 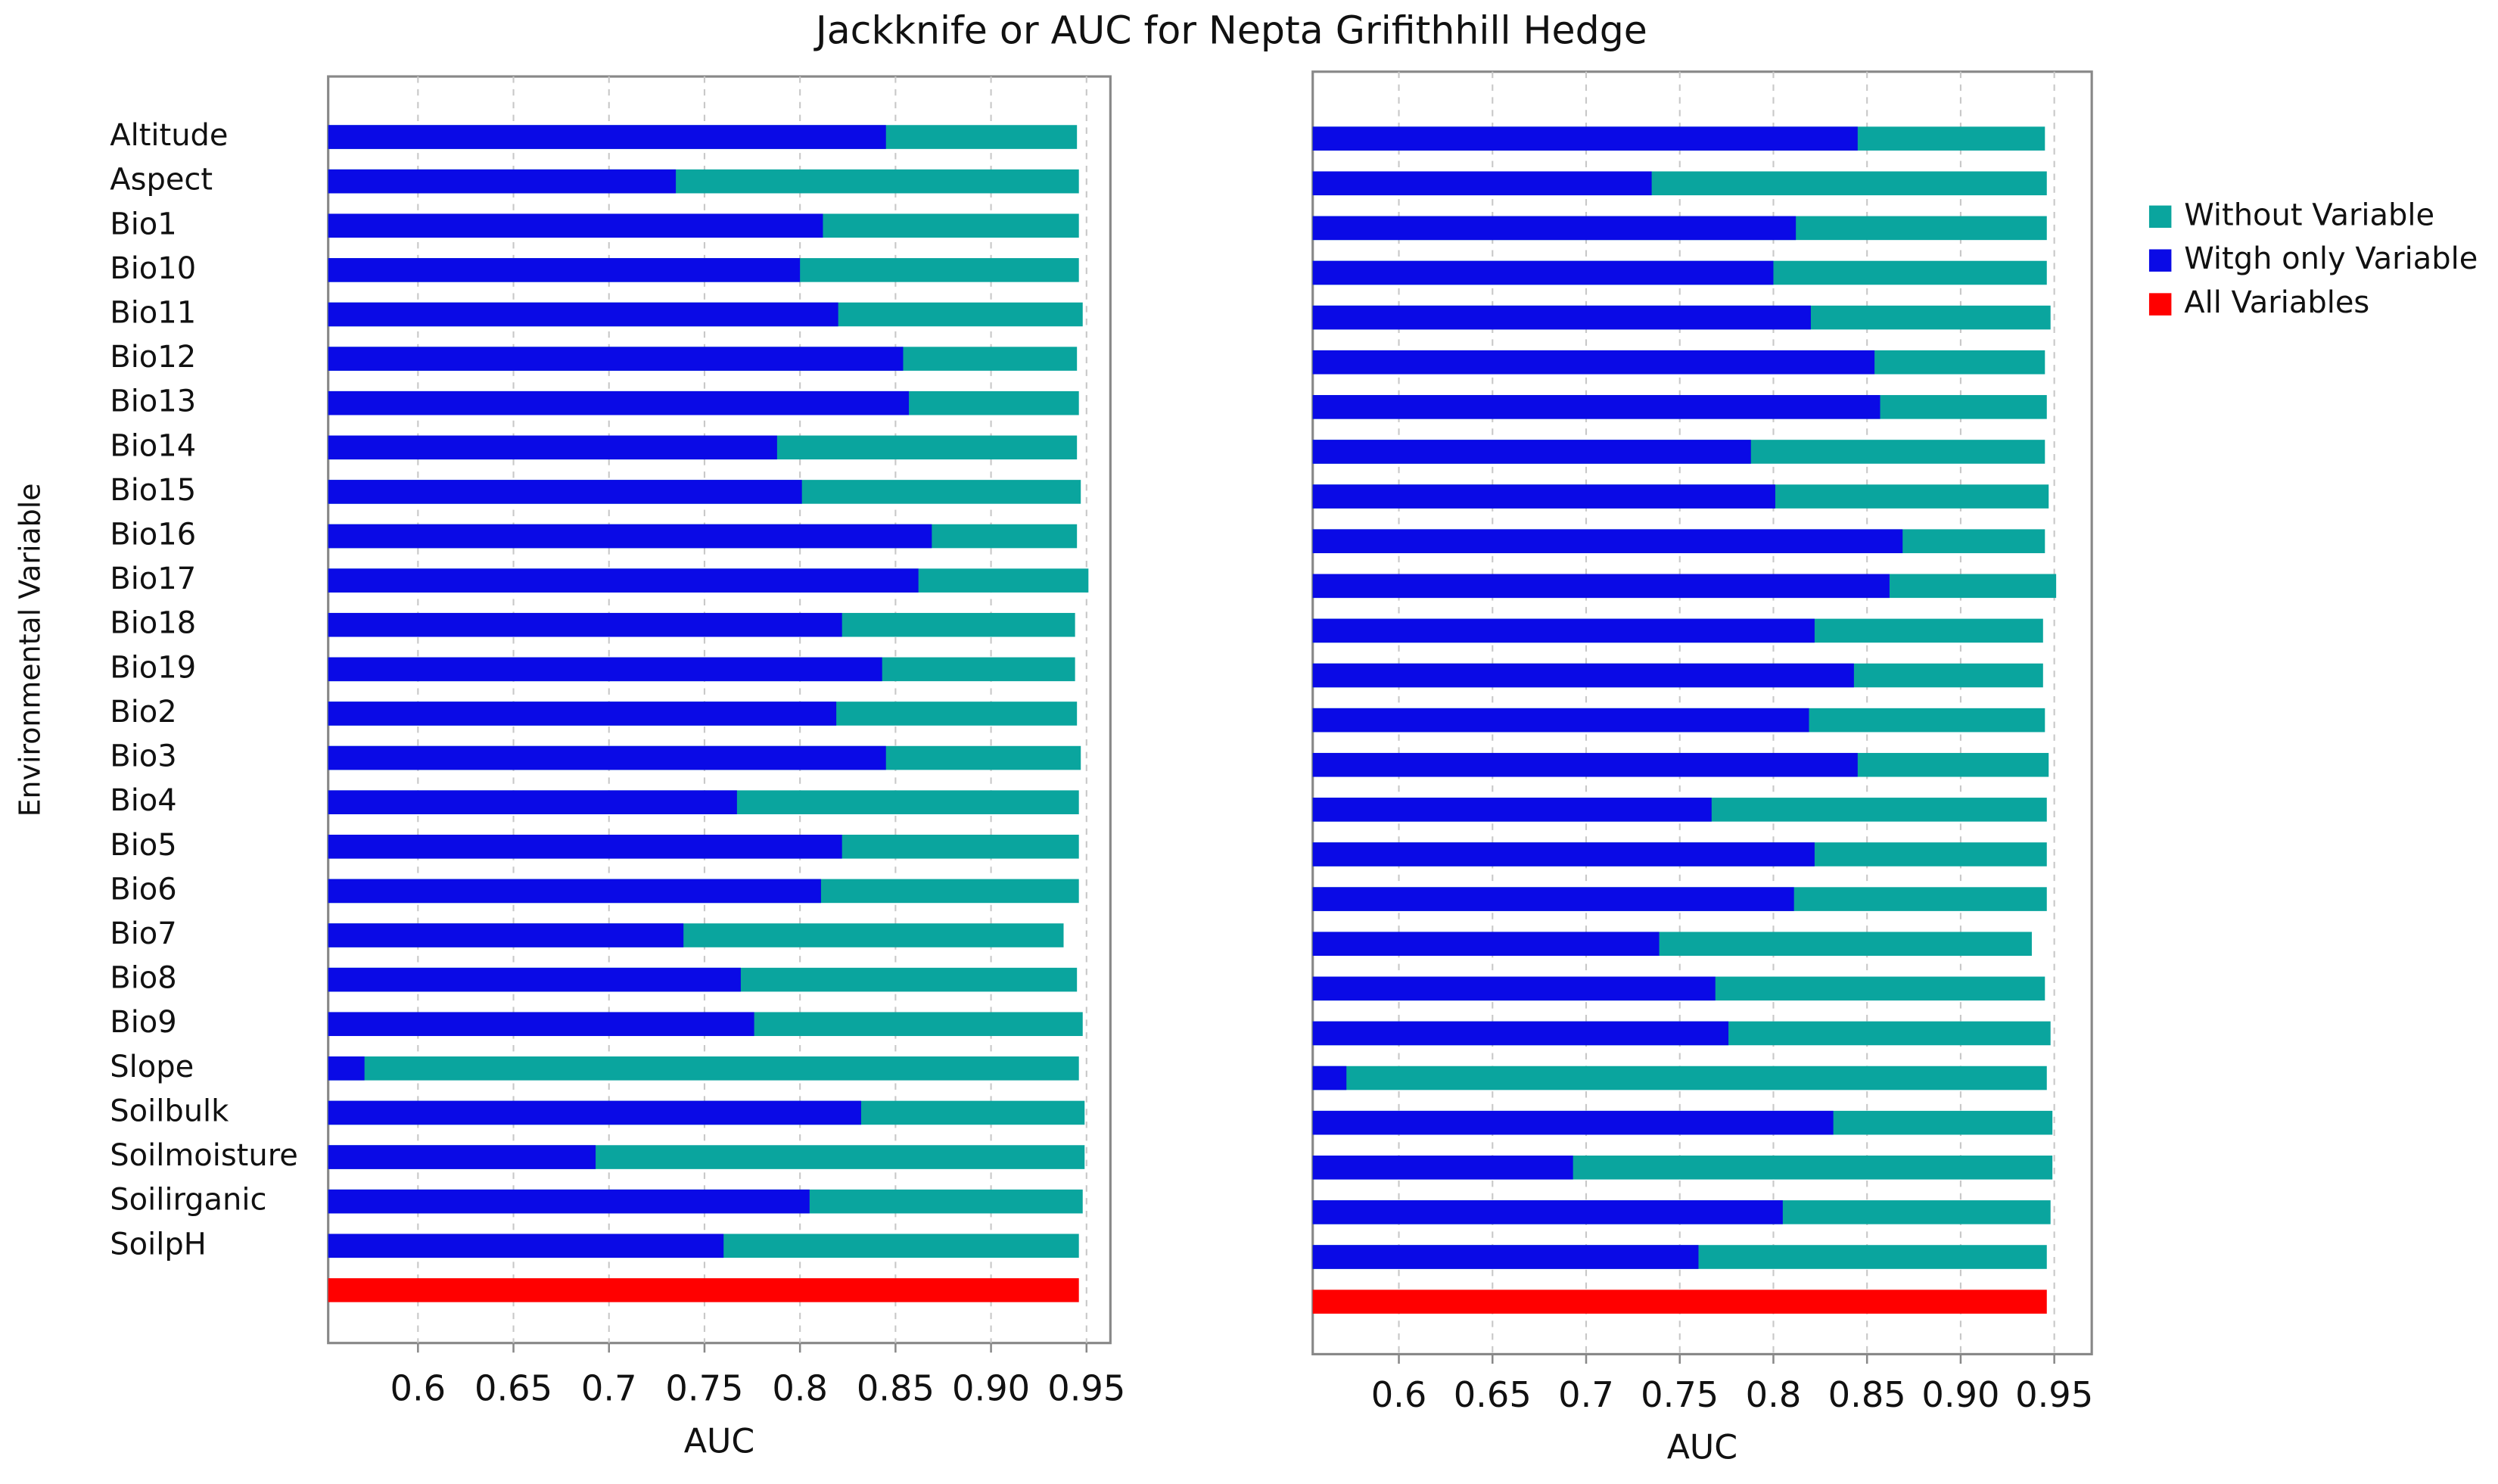 I want to click on y-tick-label: Bio4, so click(x=143, y=800).